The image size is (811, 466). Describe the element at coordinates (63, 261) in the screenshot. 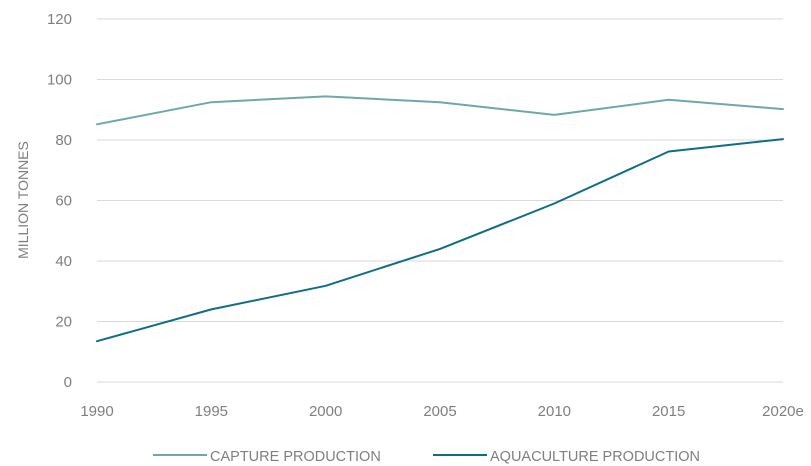

I see `y-tick-label: 40` at that location.